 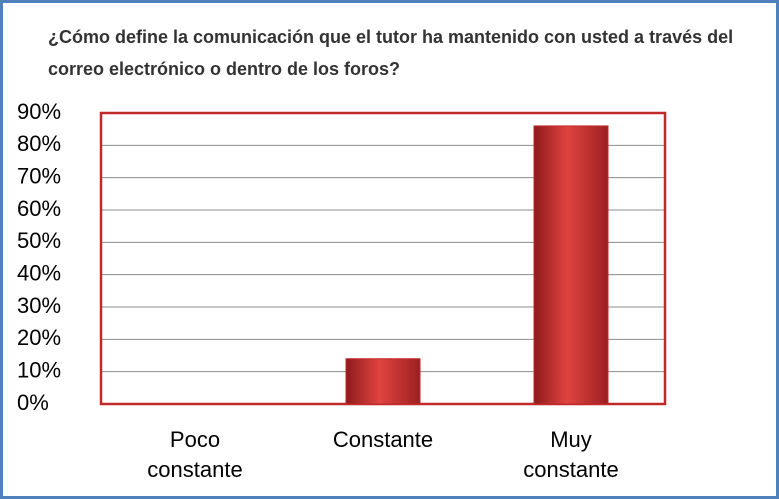 I want to click on y-tick-label: 20%, so click(x=39, y=337).